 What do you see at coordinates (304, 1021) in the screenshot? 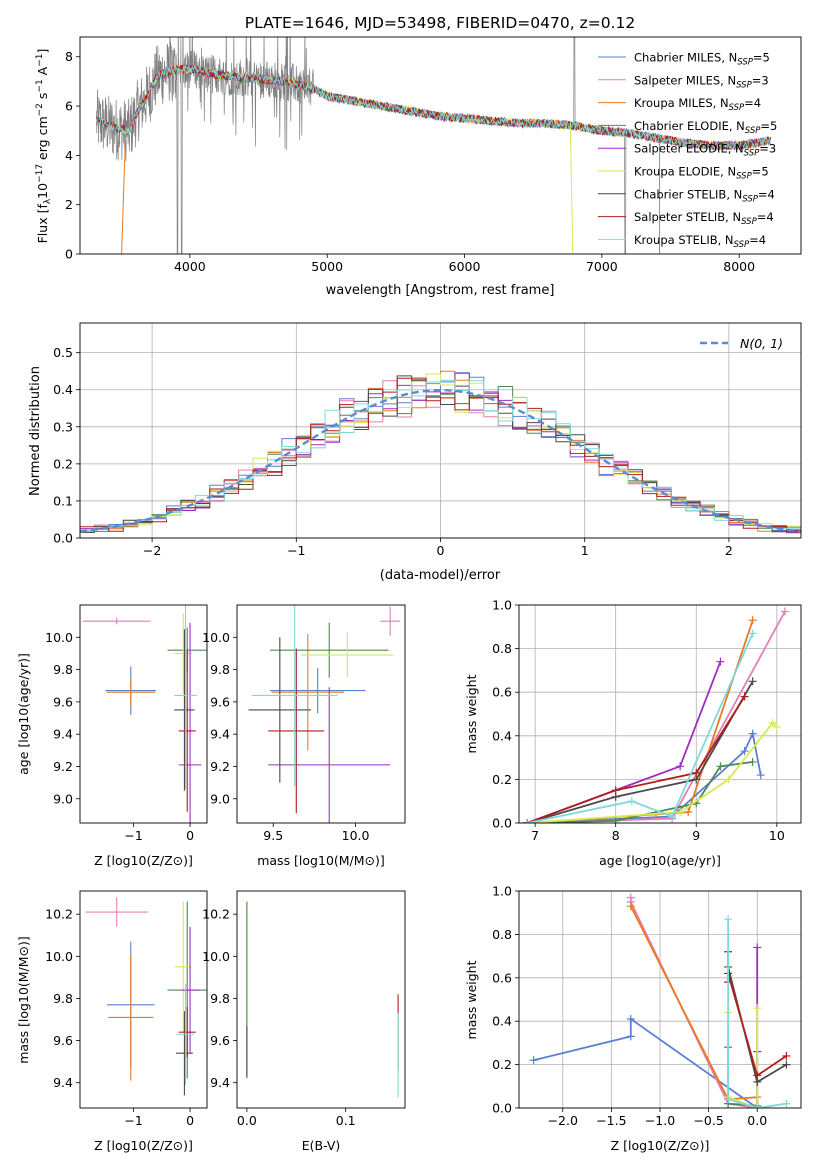
I see `mass-vs-ebv-axes: 0.0 0.1 9.4 9.6 9.8 10.0 10.2 E(B-V)` at bounding box center [304, 1021].